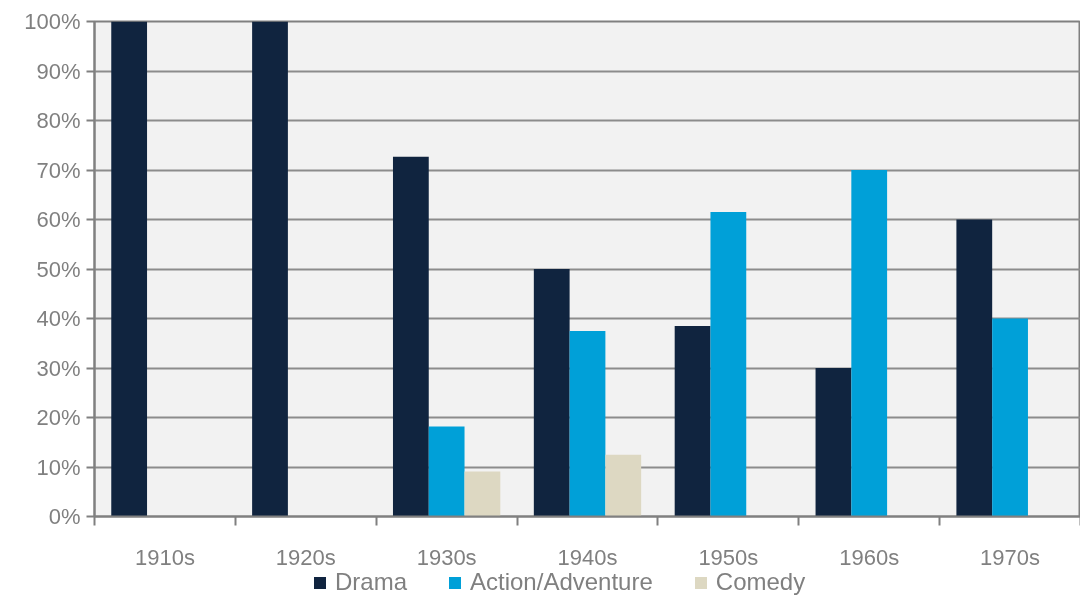 The image size is (1080, 596). What do you see at coordinates (869, 557) in the screenshot?
I see `x-tick-label: 1960s` at bounding box center [869, 557].